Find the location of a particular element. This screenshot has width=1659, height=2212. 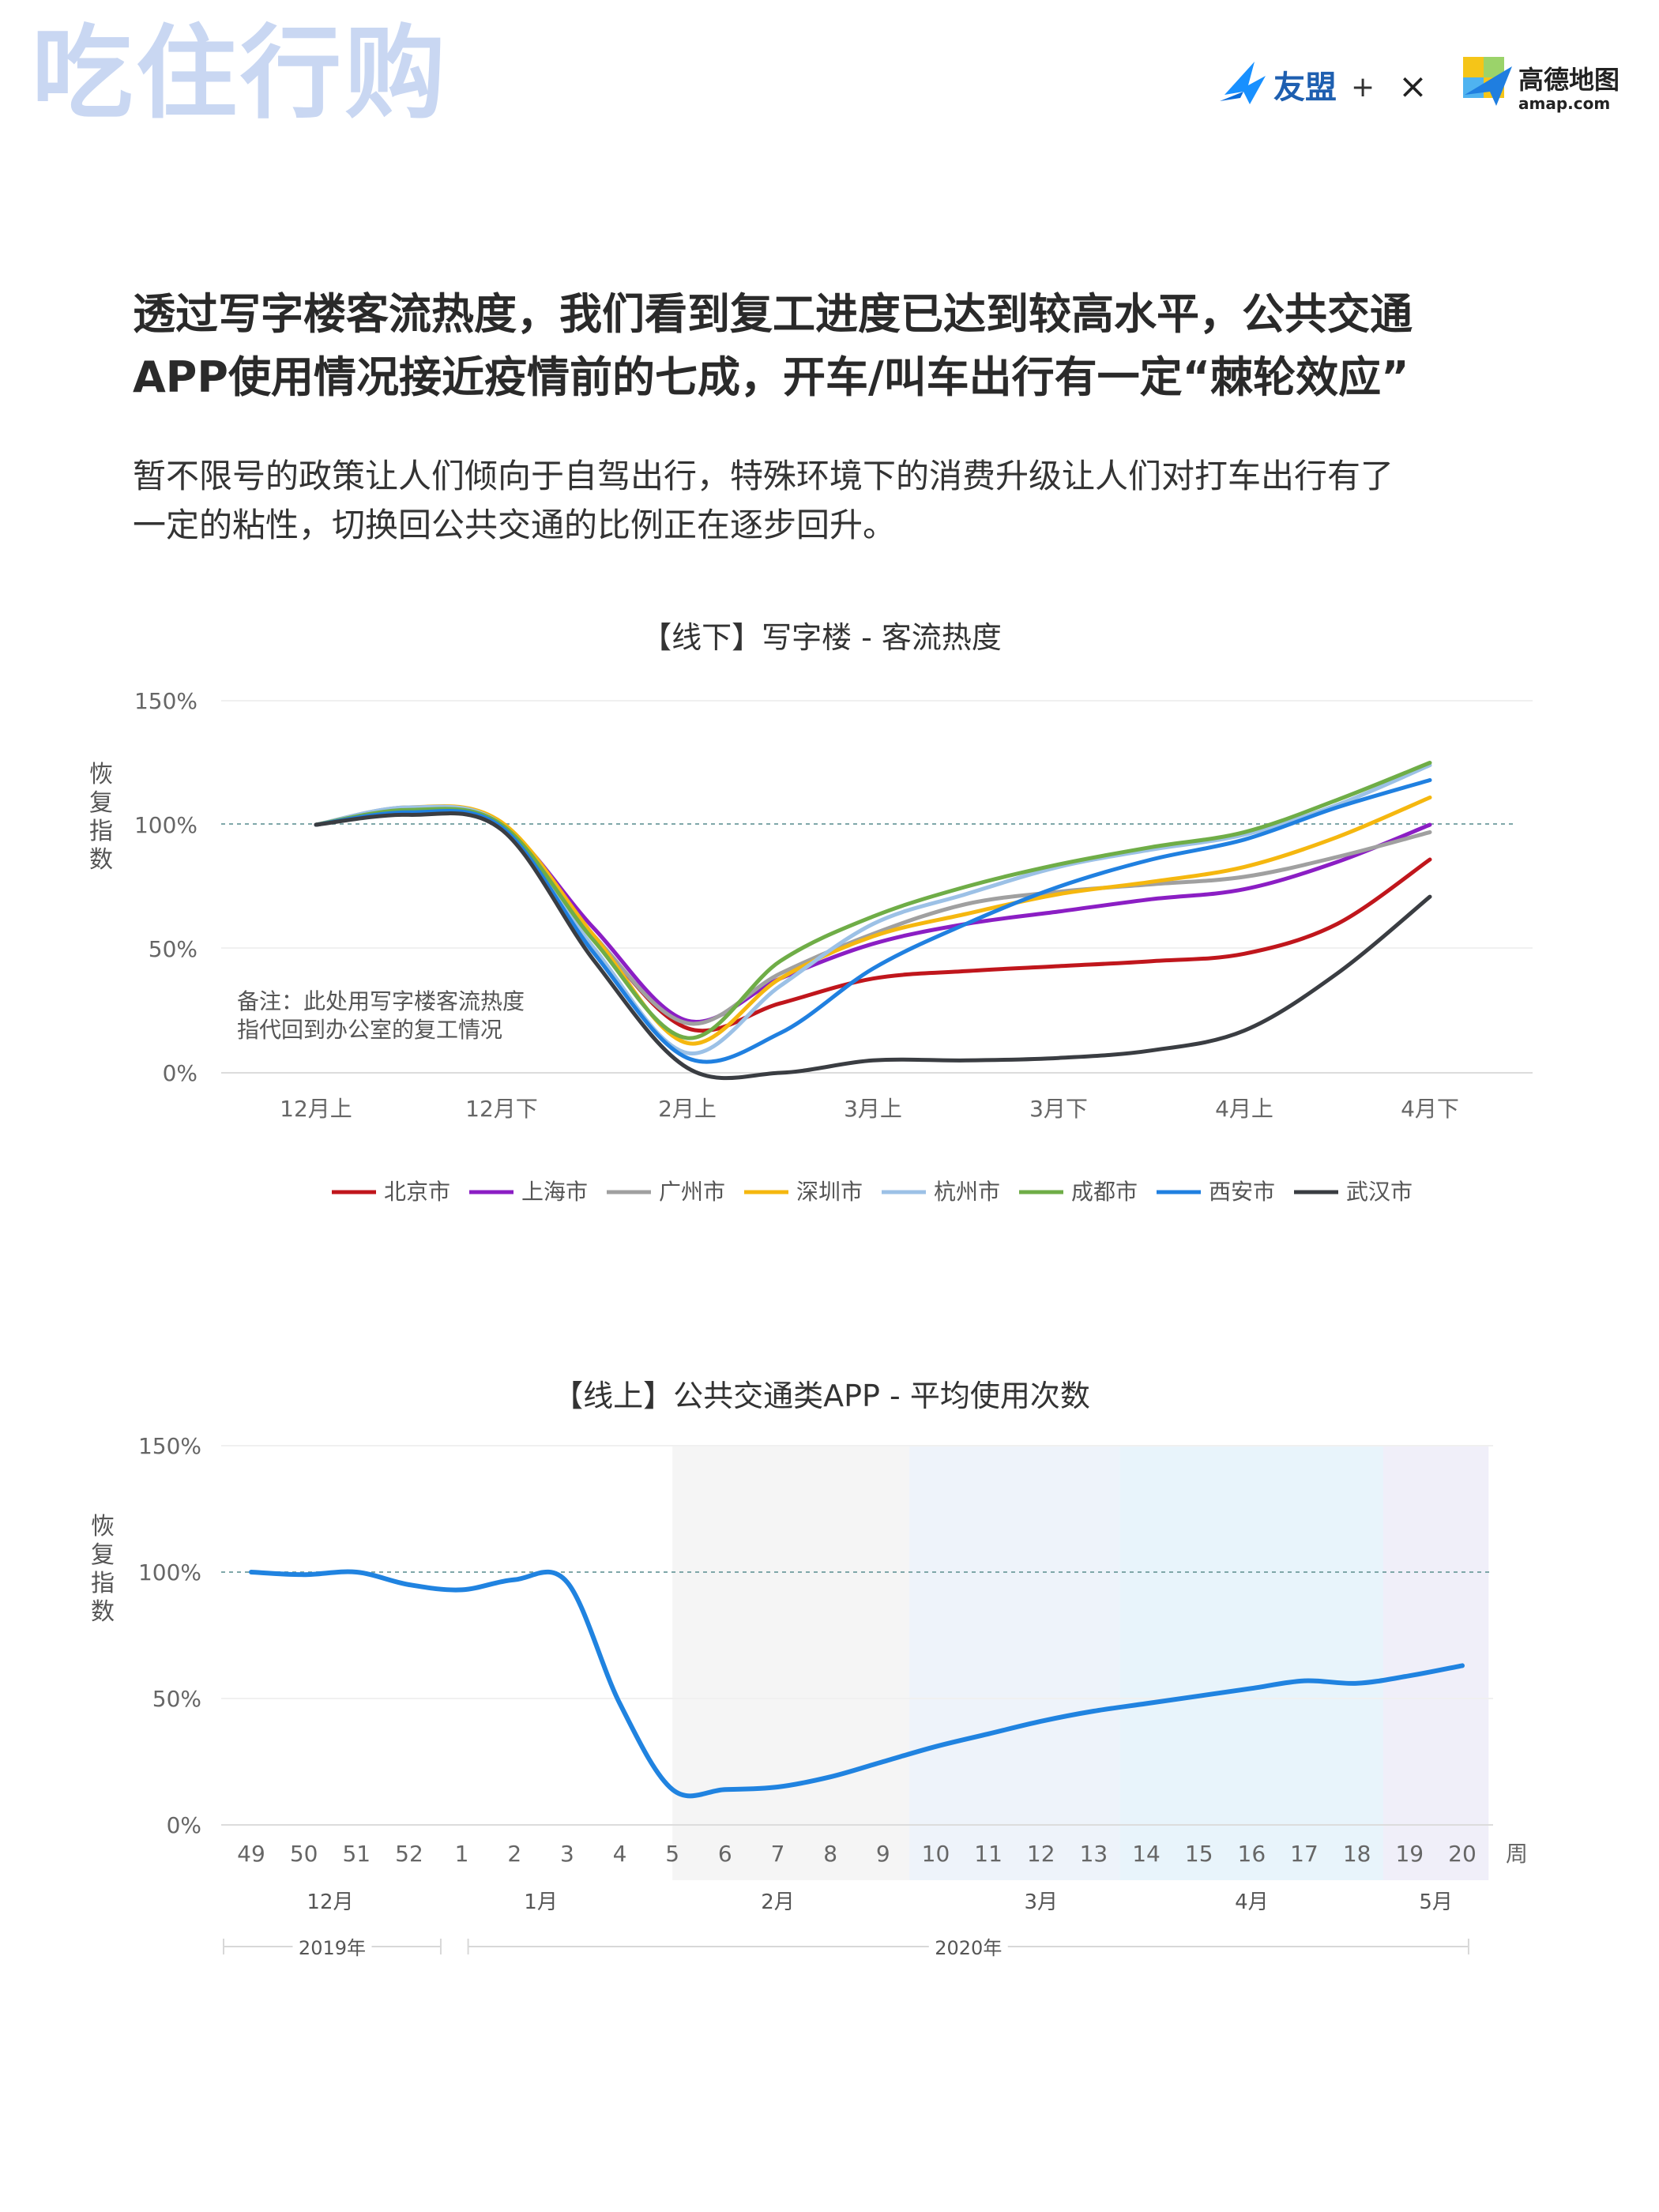

partner-logos-svg: 友盟 + × 高德地图 amap.com is located at coordinates (1420, 85).